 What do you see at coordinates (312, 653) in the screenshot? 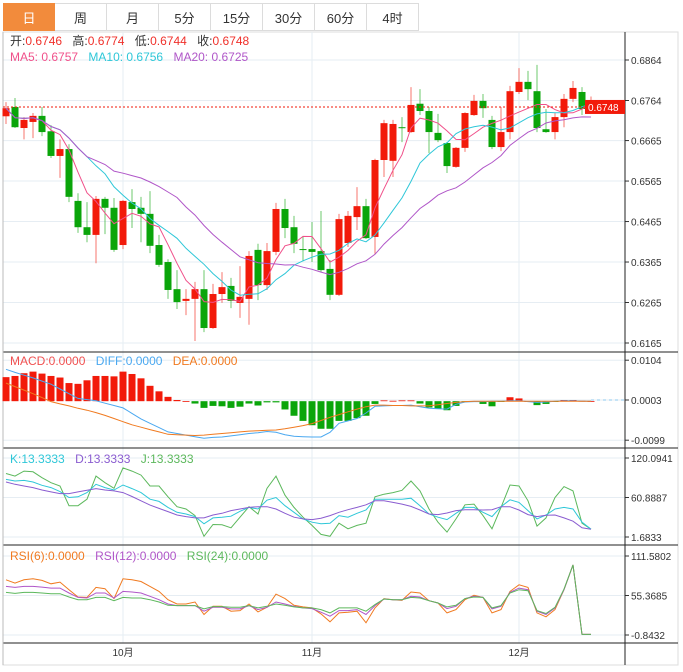
I see `x-axis-label: 11月` at bounding box center [312, 653].